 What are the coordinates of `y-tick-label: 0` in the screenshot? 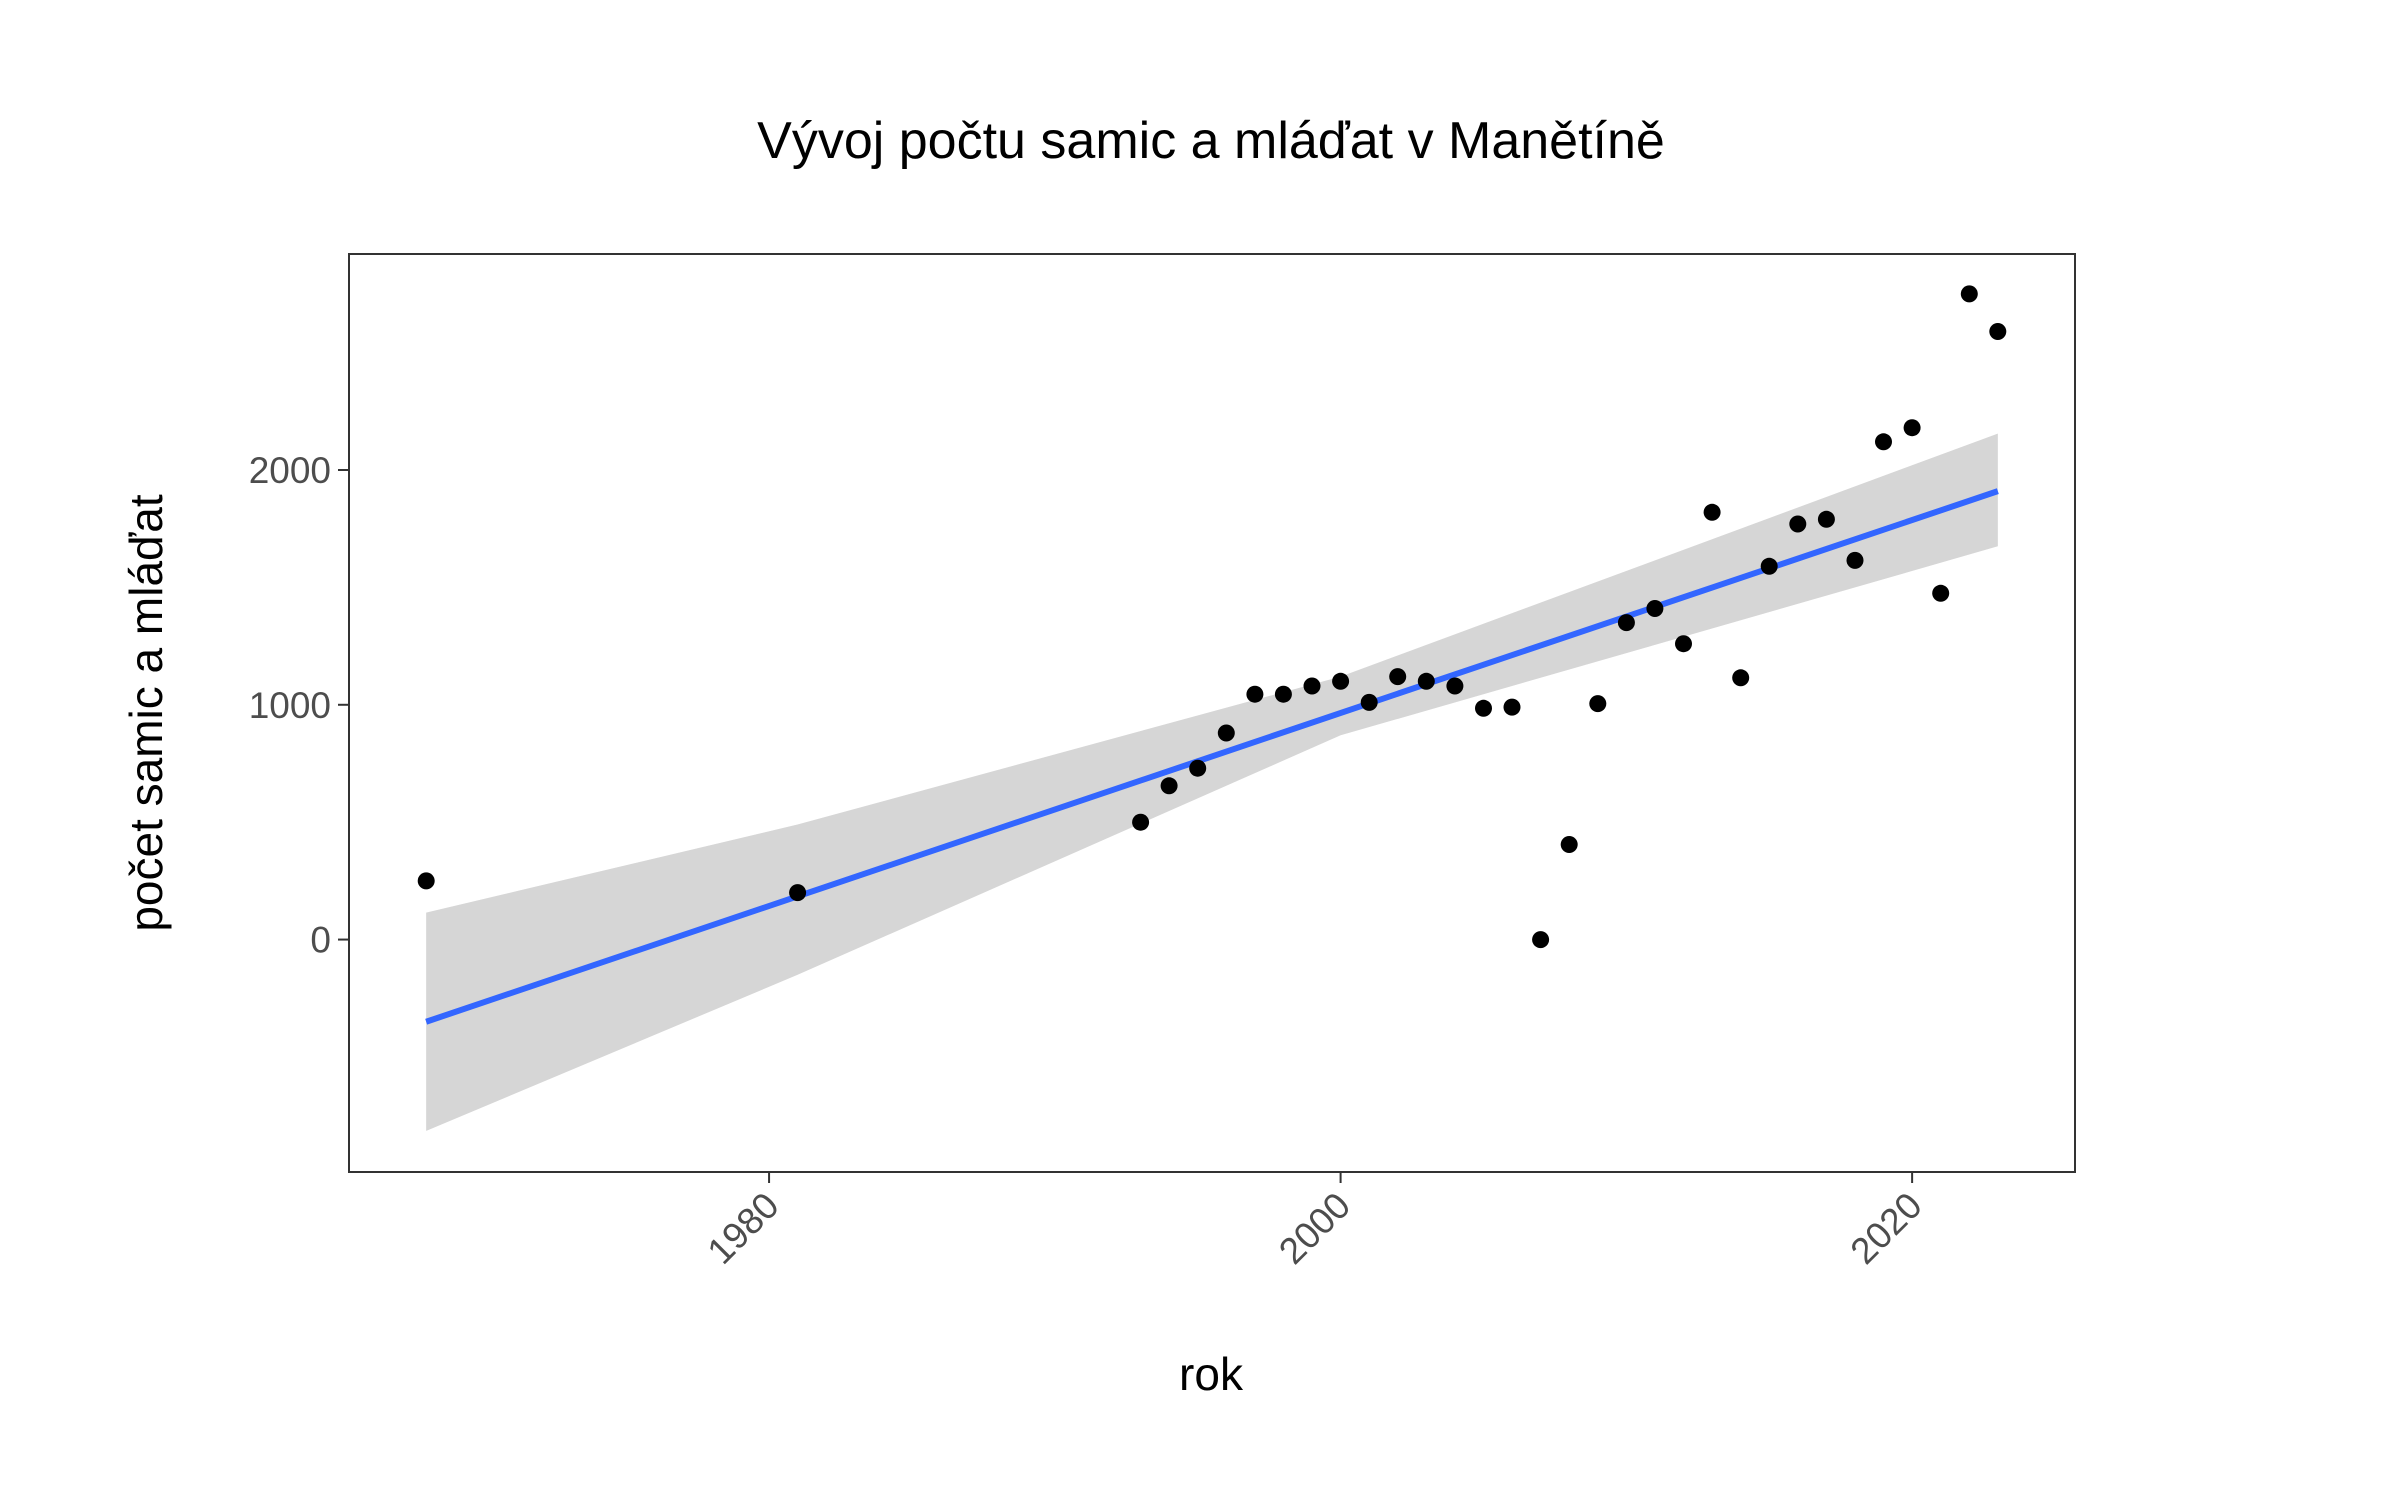 It's located at (320, 940).